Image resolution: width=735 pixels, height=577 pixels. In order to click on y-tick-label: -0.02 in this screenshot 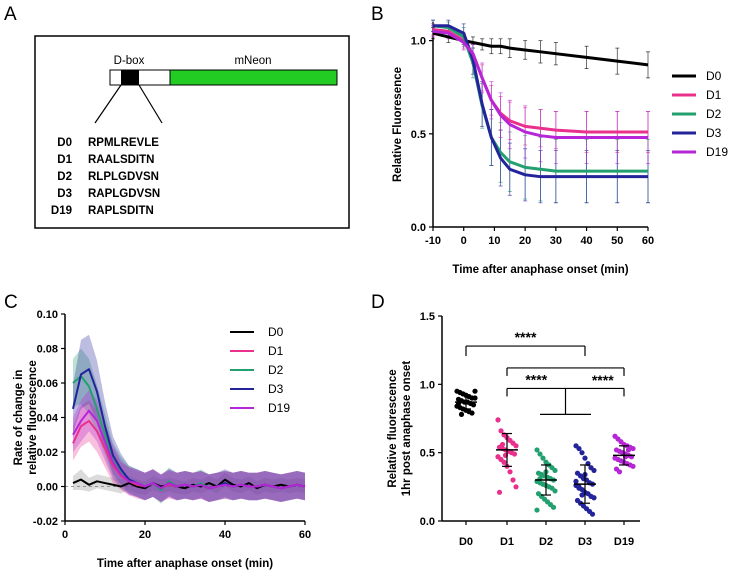, I will do `click(45, 522)`.